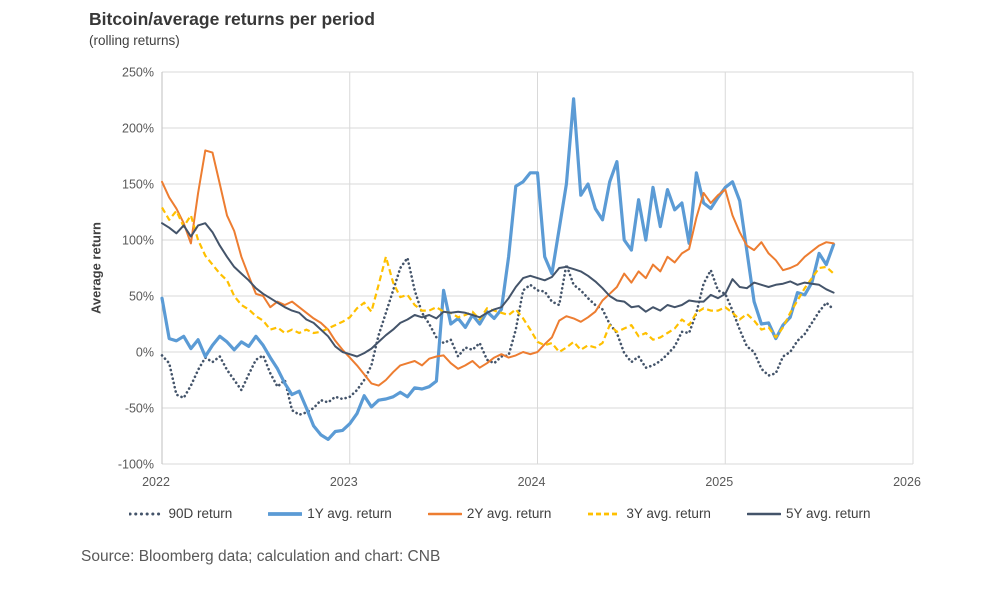 Image resolution: width=1000 pixels, height=597 pixels. Describe the element at coordinates (509, 513) in the screenshot. I see `legend-label: 2Y avg. return` at that location.